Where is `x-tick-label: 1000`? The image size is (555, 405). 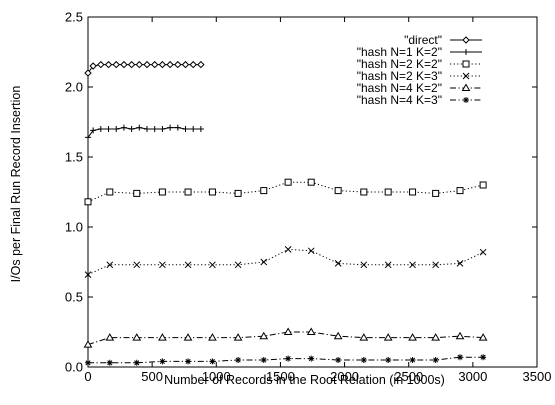
x-tick-label: 1000 is located at coordinates (216, 376).